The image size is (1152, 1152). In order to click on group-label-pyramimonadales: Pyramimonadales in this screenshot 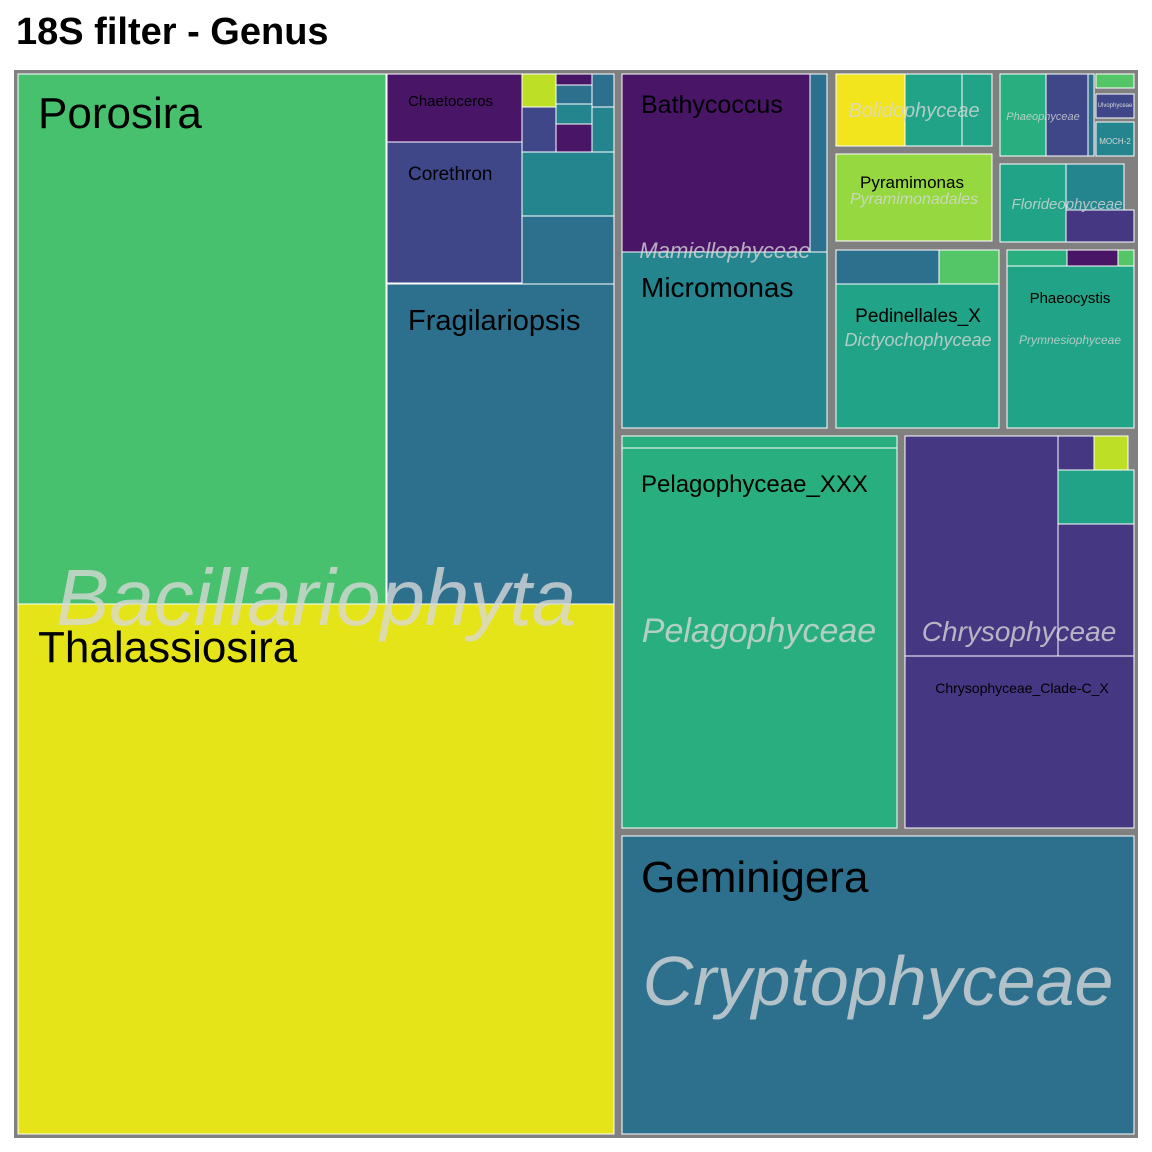, I will do `click(914, 199)`.